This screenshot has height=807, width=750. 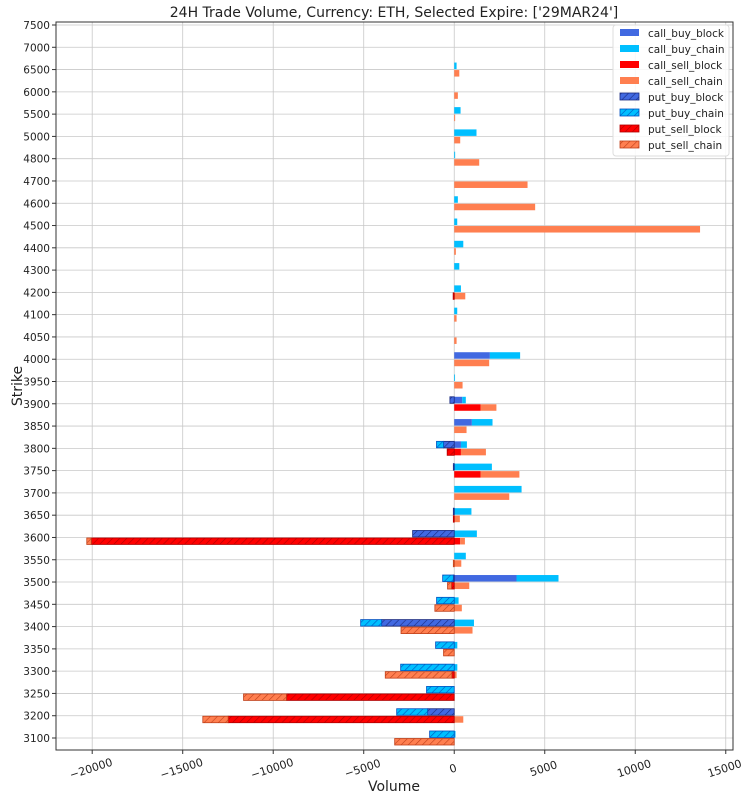 What do you see at coordinates (18, 386) in the screenshot?
I see `y-axis-label: Strike` at bounding box center [18, 386].